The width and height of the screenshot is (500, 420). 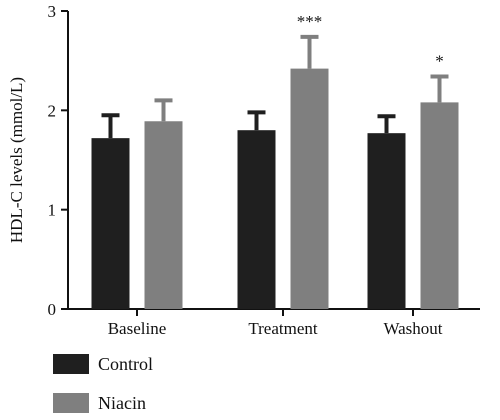 What do you see at coordinates (412, 328) in the screenshot?
I see `x-tick-label: Washout` at bounding box center [412, 328].